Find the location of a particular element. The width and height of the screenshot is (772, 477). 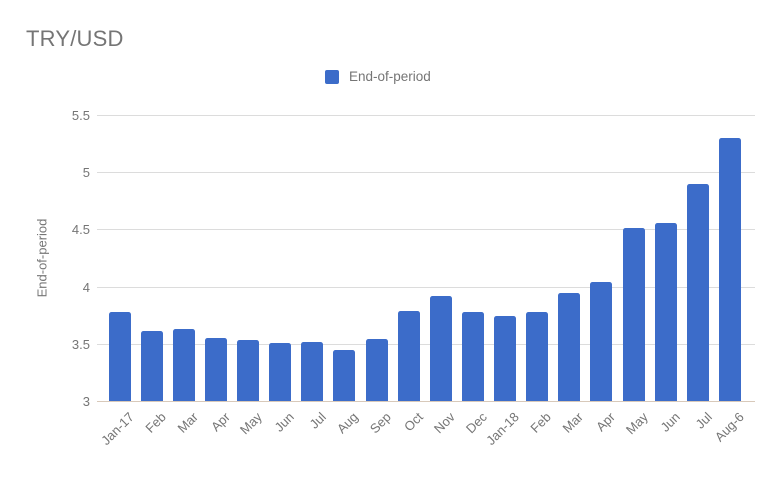

y-tick-label: 3.5 is located at coordinates (80, 344).